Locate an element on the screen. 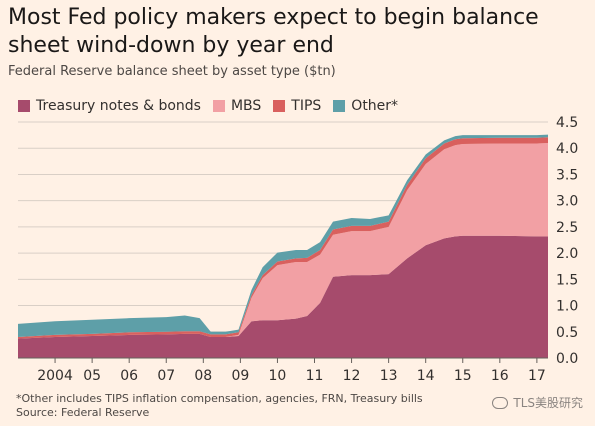  x-tick-label: 11 is located at coordinates (315, 376).